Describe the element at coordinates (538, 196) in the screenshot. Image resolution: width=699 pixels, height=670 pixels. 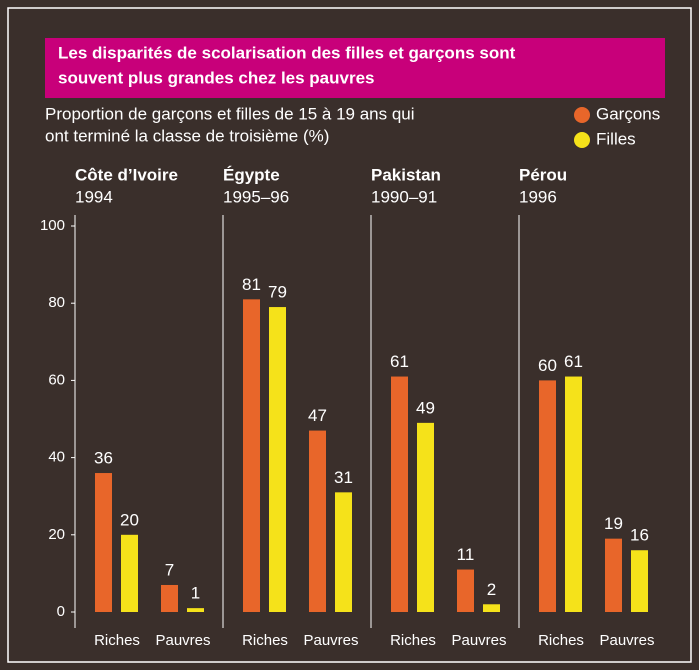
I see `panel-subtitle: 1996` at that location.